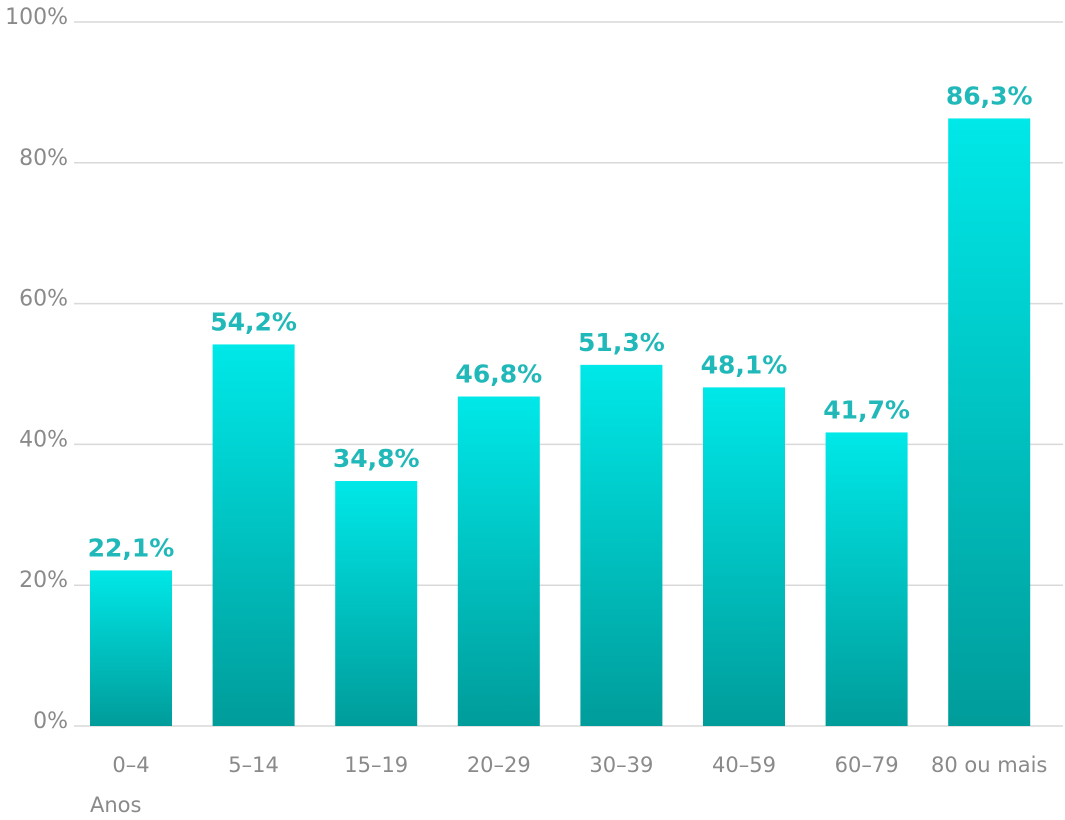  What do you see at coordinates (989, 95) in the screenshot?
I see `bar-value-label: 86,3%` at bounding box center [989, 95].